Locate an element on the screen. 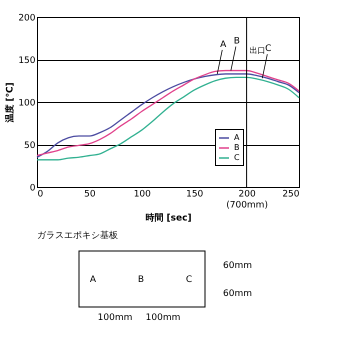 The image size is (339, 359). text: A is located at coordinates (93, 280).